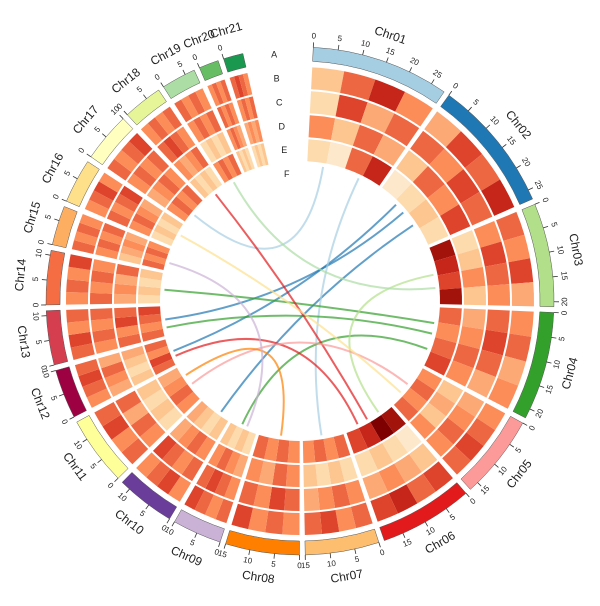  What do you see at coordinates (187, 556) in the screenshot?
I see `chromosome-name: Chr09` at bounding box center [187, 556].